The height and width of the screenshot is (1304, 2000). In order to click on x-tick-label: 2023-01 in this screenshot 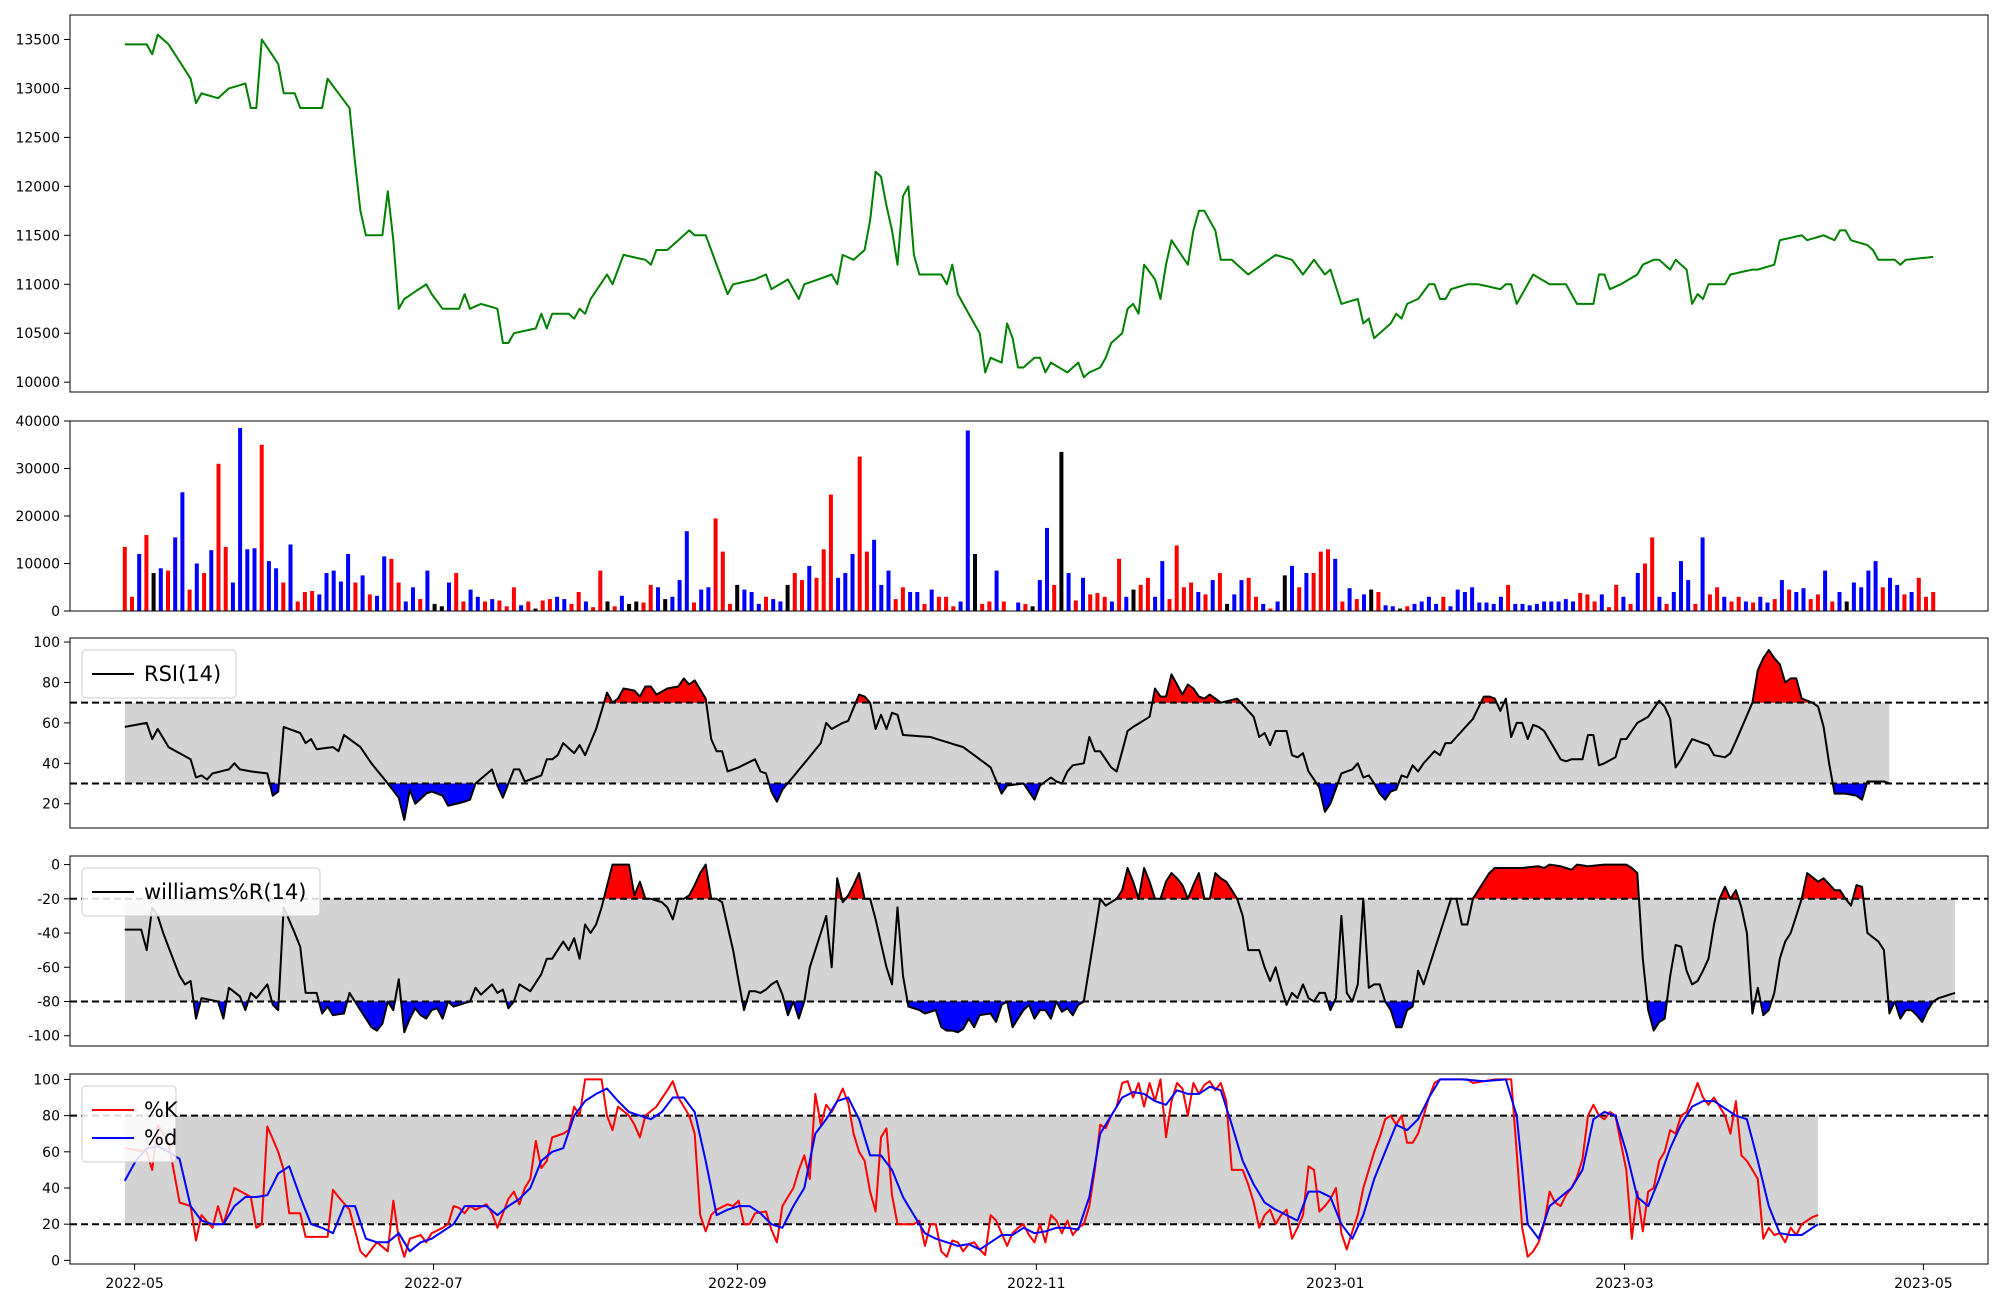, I will do `click(1335, 1284)`.